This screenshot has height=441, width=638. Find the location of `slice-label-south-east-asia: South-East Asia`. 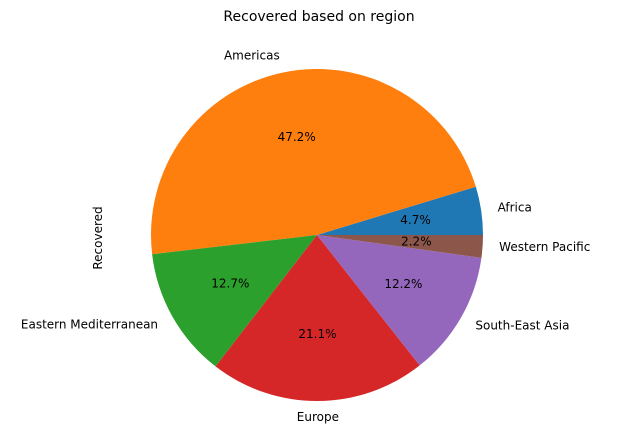

slice-label-south-east-asia: South-East Asia is located at coordinates (522, 325).